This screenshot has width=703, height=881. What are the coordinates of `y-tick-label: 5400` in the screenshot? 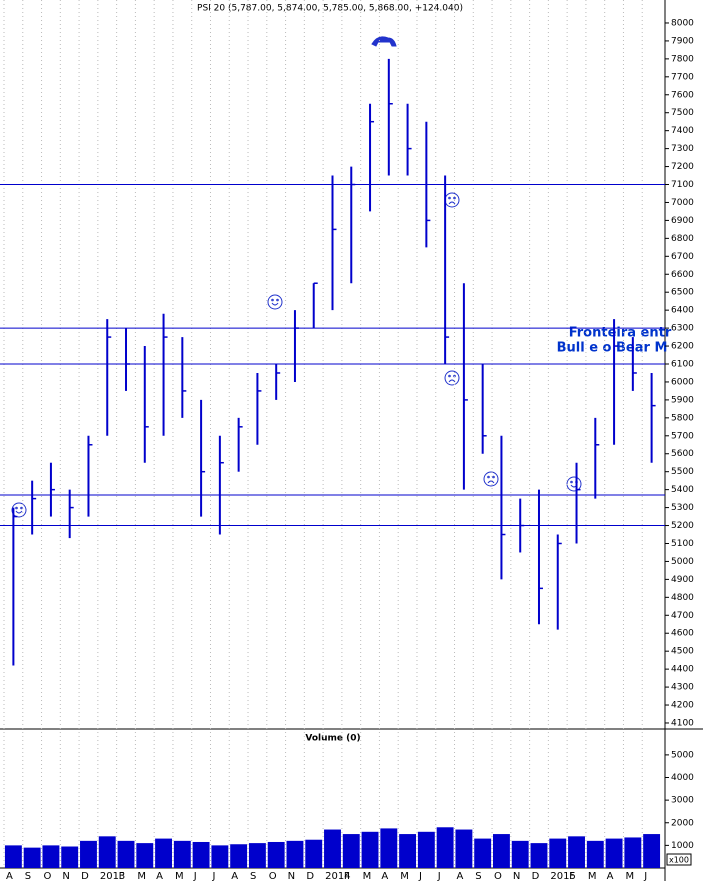 It's located at (682, 490).